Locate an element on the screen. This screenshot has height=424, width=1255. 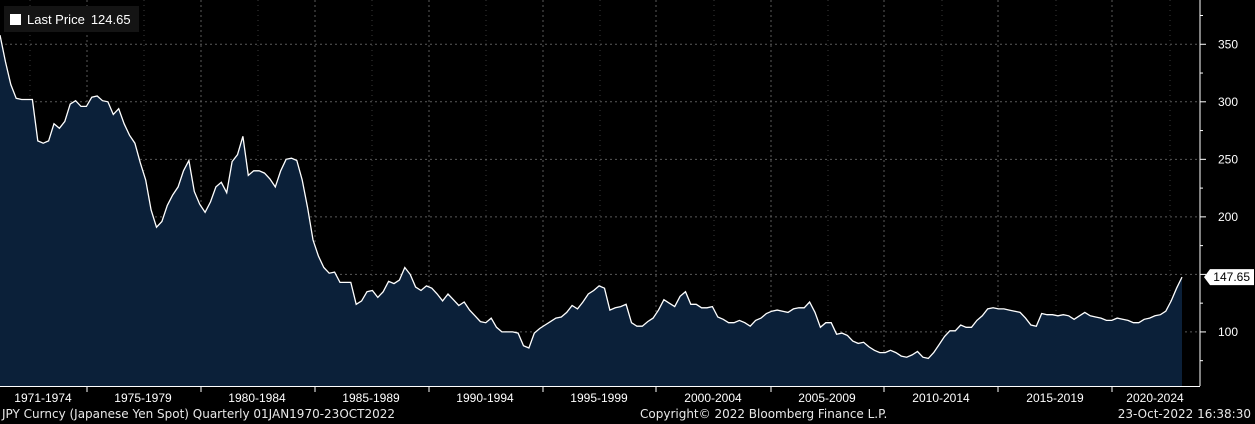
legend-label: Last Price is located at coordinates (56, 19).